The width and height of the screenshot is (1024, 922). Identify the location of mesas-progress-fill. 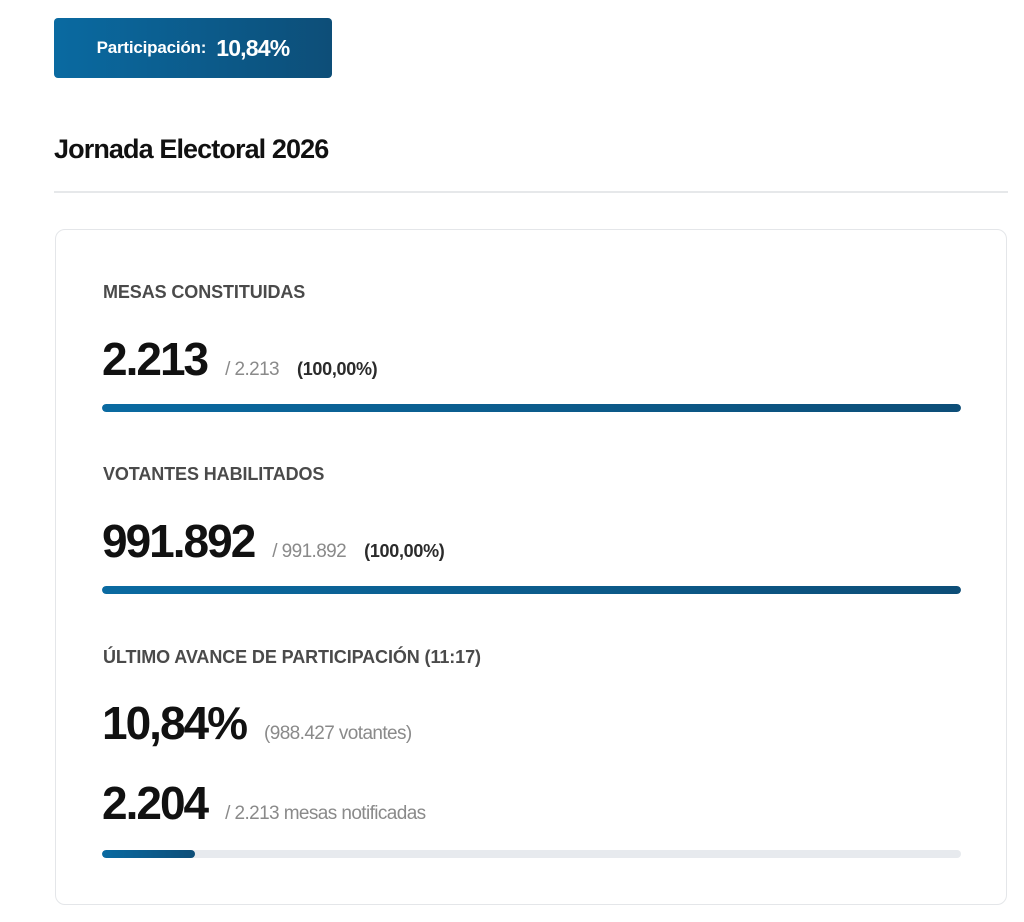
(531, 408).